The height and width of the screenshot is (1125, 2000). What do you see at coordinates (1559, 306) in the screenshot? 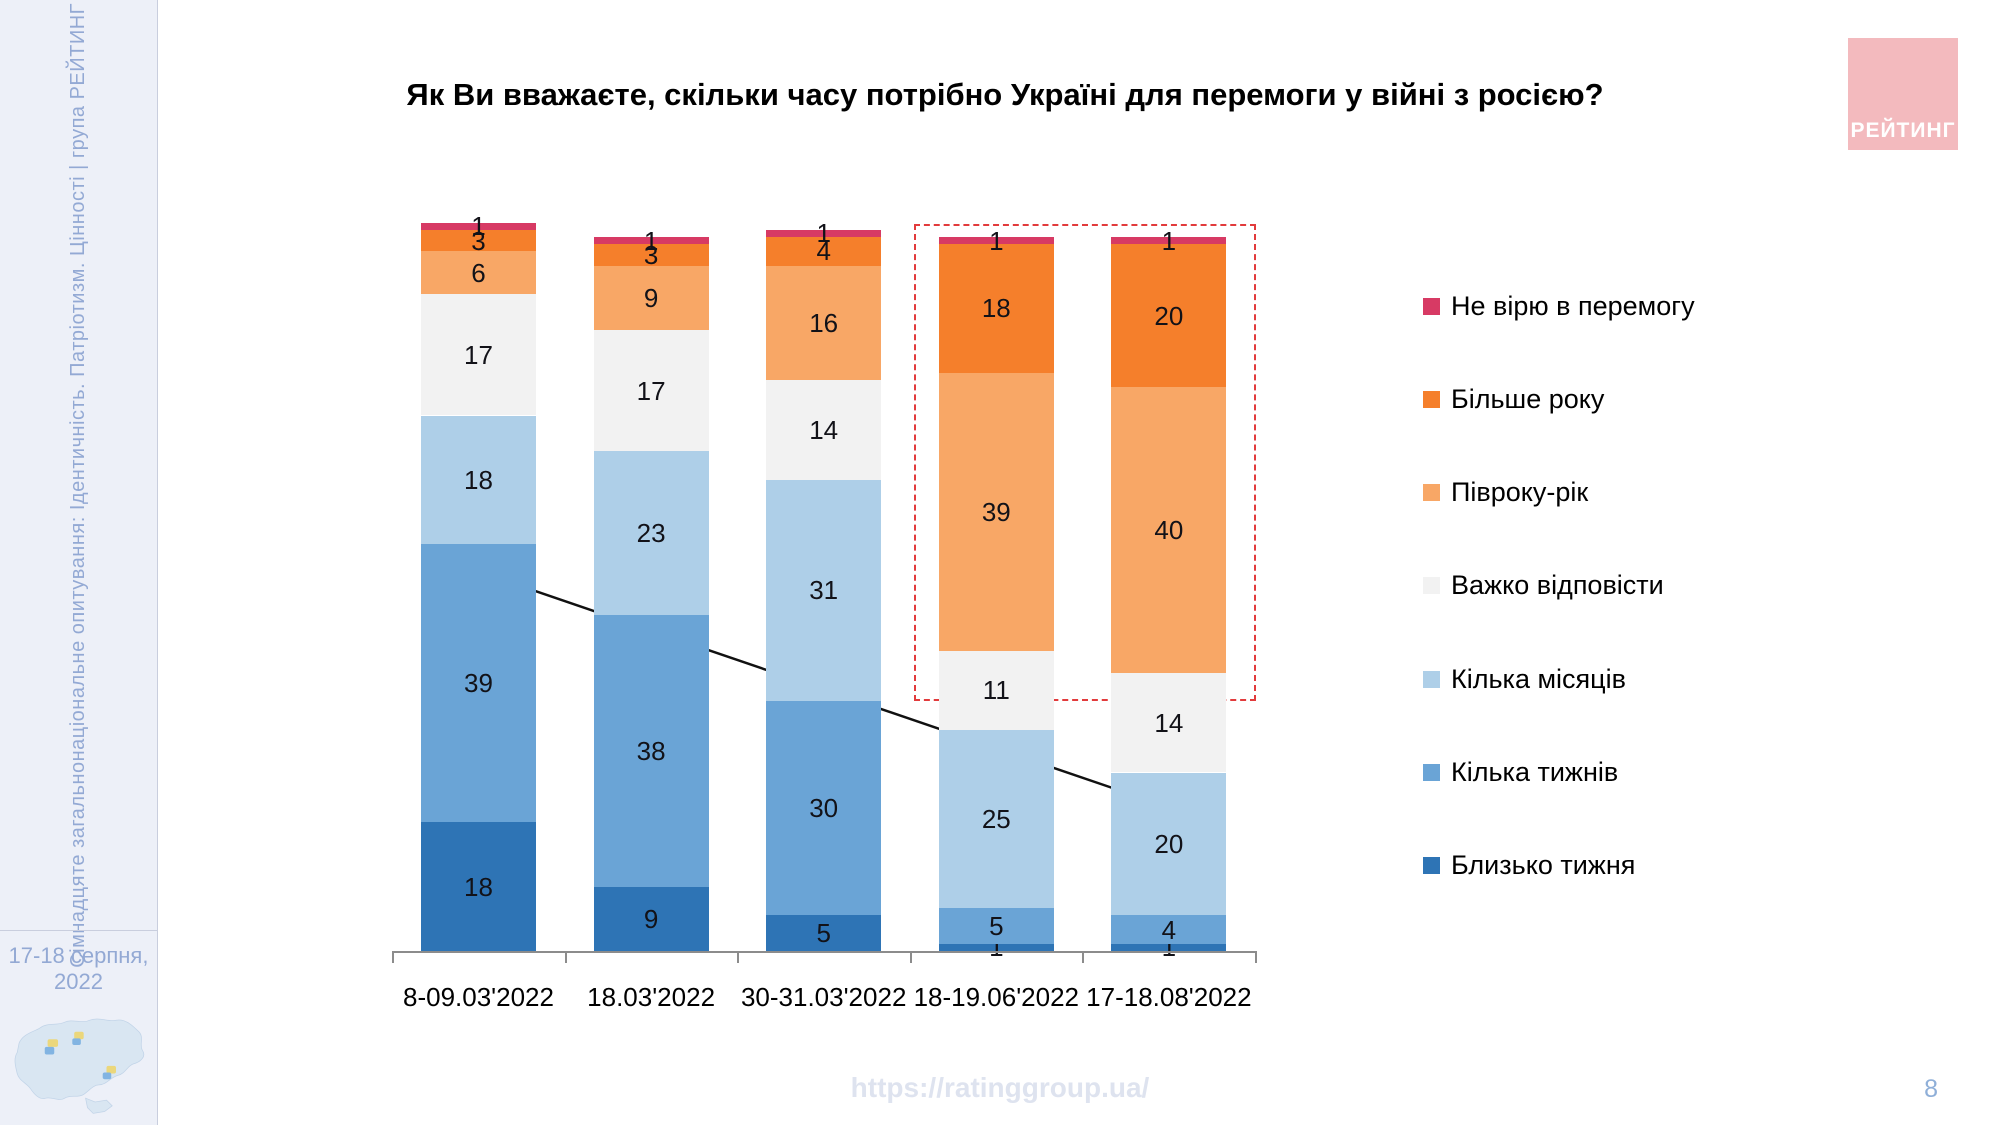
I see `legend-item: Не вірю в перемогу` at bounding box center [1559, 306].